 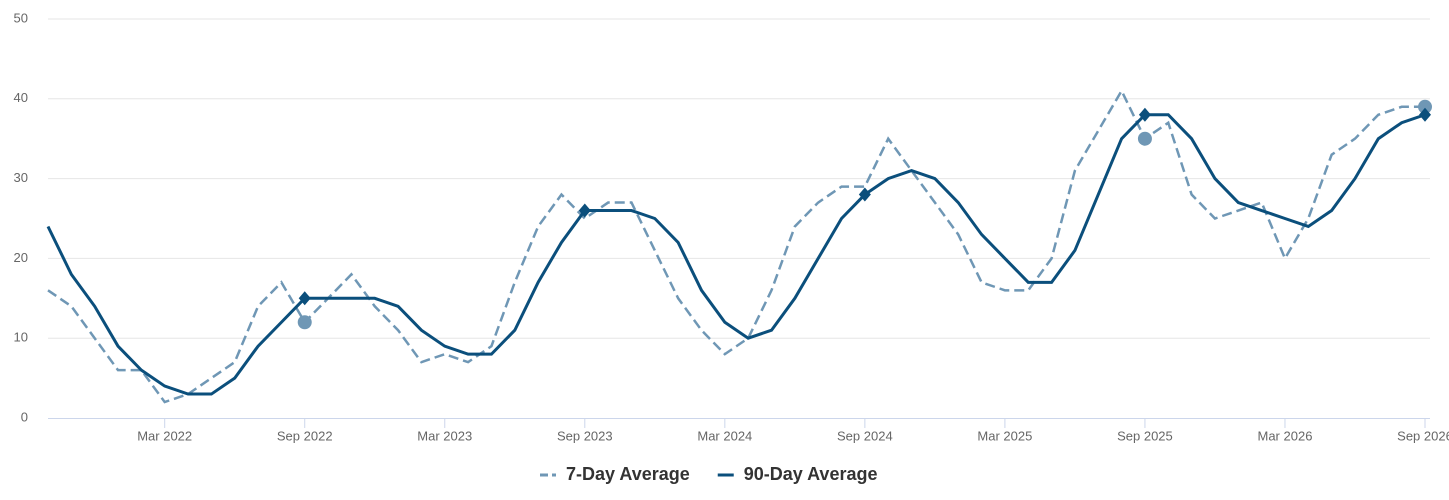 What do you see at coordinates (164, 435) in the screenshot?
I see `x-tick-label: Mar 2022` at bounding box center [164, 435].